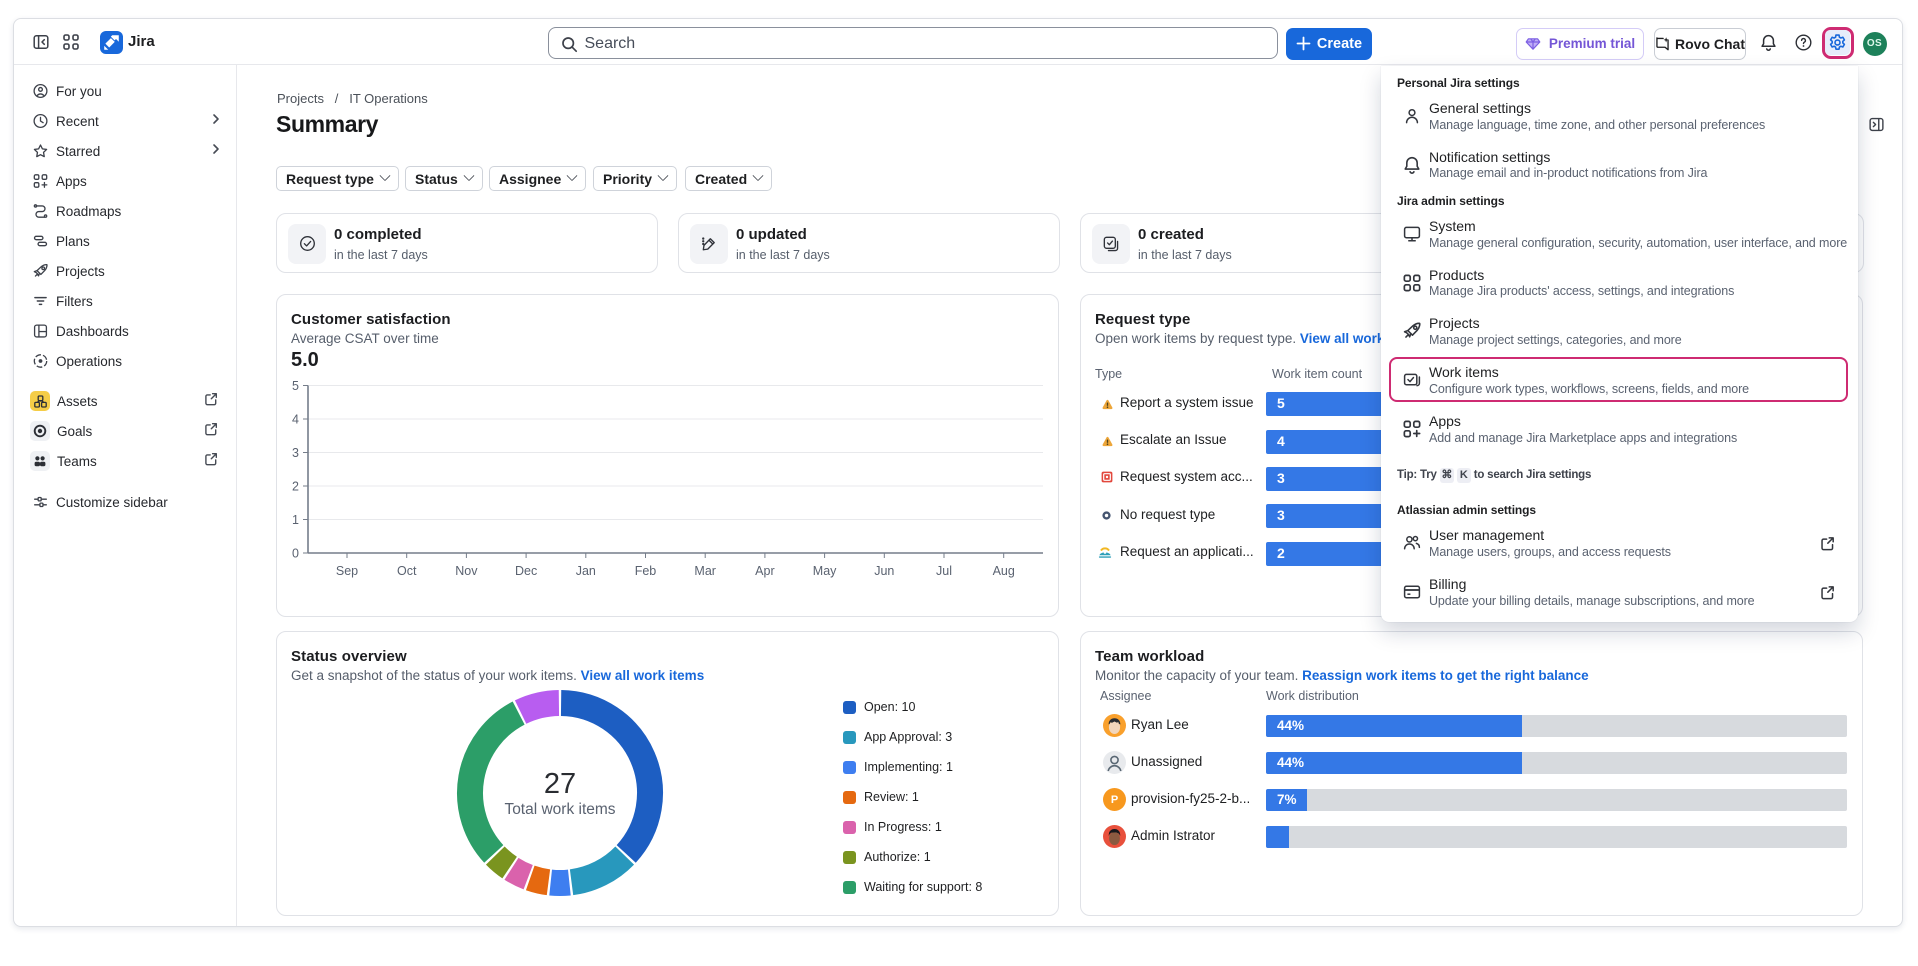 The height and width of the screenshot is (966, 1918). I want to click on svg-text: Mar, so click(705, 571).